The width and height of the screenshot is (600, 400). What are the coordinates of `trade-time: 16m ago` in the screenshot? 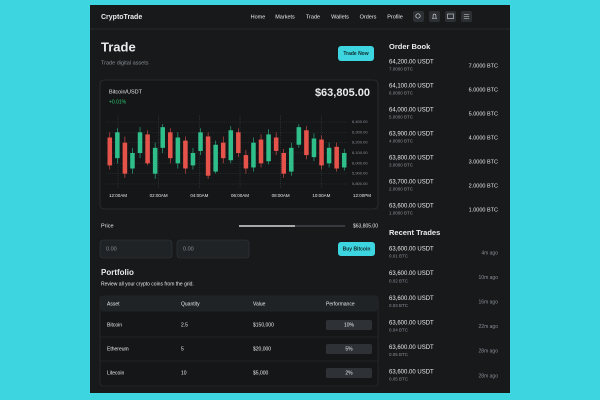 It's located at (489, 303).